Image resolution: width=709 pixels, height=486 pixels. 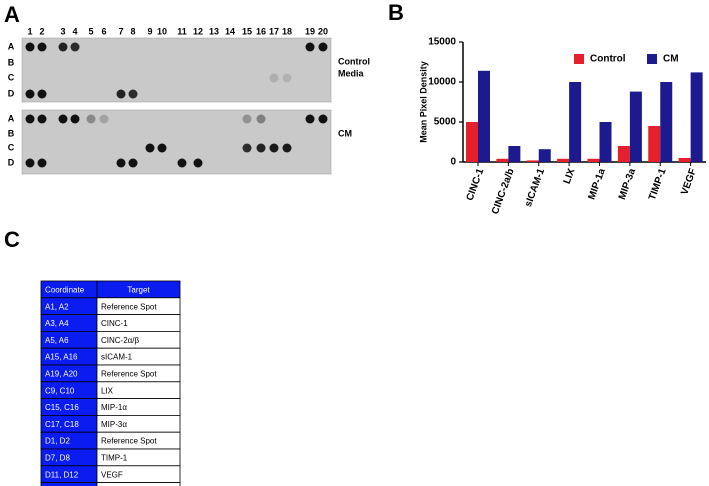 I want to click on row-label: B, so click(x=11, y=133).